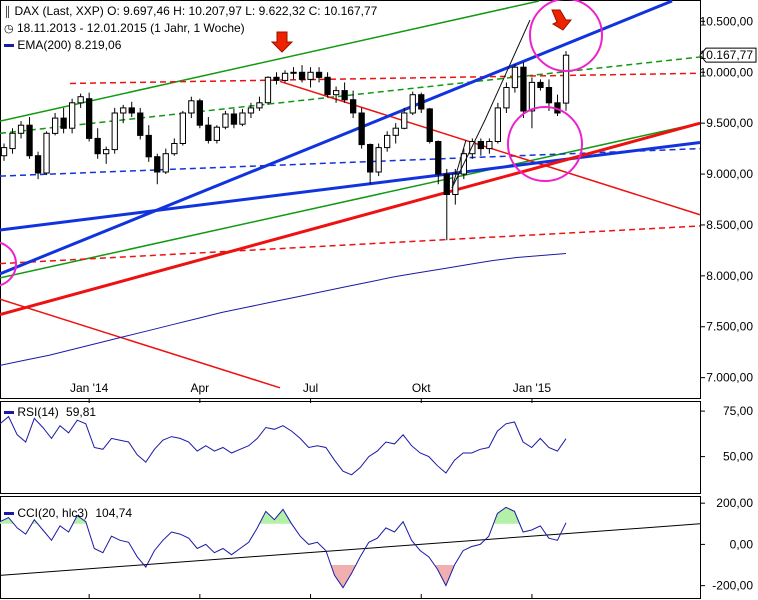 The width and height of the screenshot is (758, 600). I want to click on rsi-header: RSI(14) 59,81, so click(50, 412).